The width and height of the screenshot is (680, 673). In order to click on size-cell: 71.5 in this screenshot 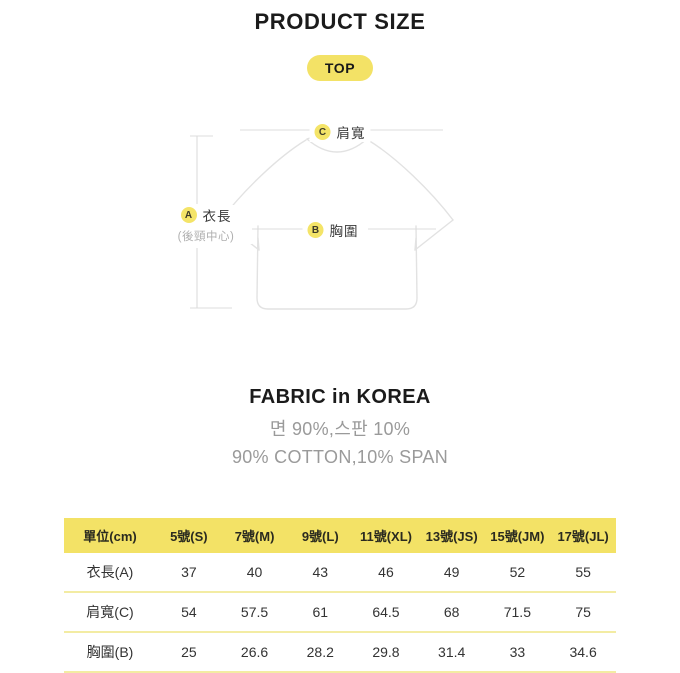, I will do `click(517, 612)`.